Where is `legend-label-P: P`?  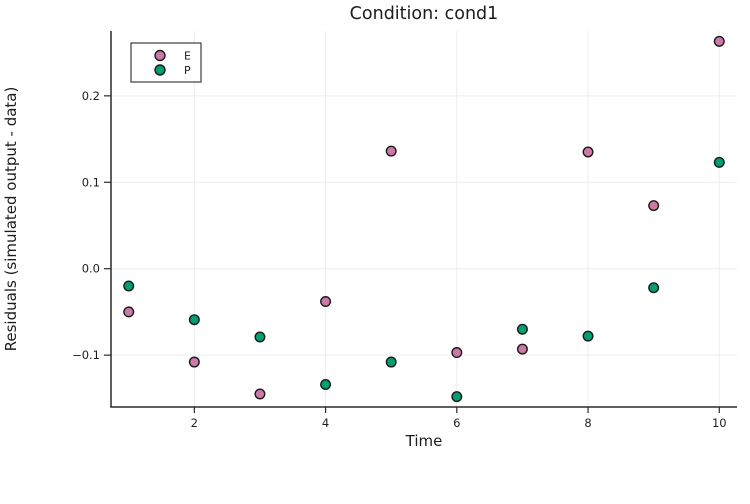 legend-label-P: P is located at coordinates (187, 70).